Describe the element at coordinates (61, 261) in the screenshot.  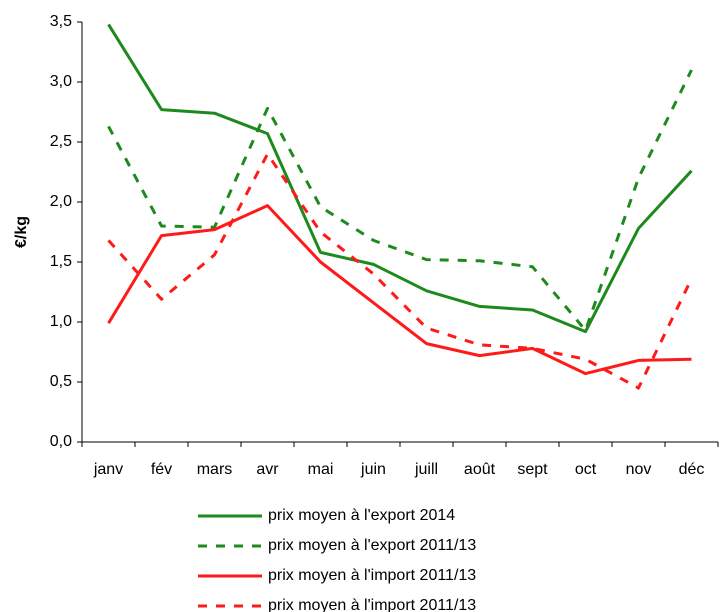
I see `y-tick-label: 1,5` at that location.